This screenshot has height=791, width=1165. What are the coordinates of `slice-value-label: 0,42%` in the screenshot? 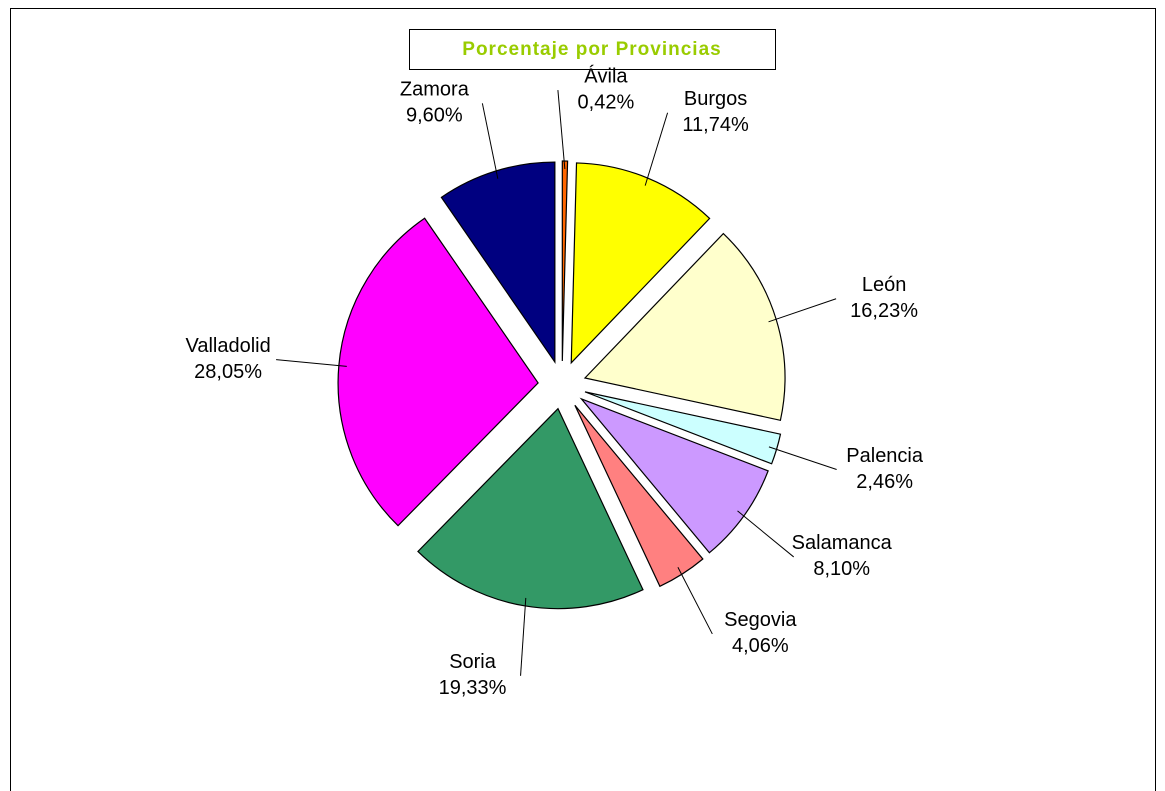 It's located at (606, 102).